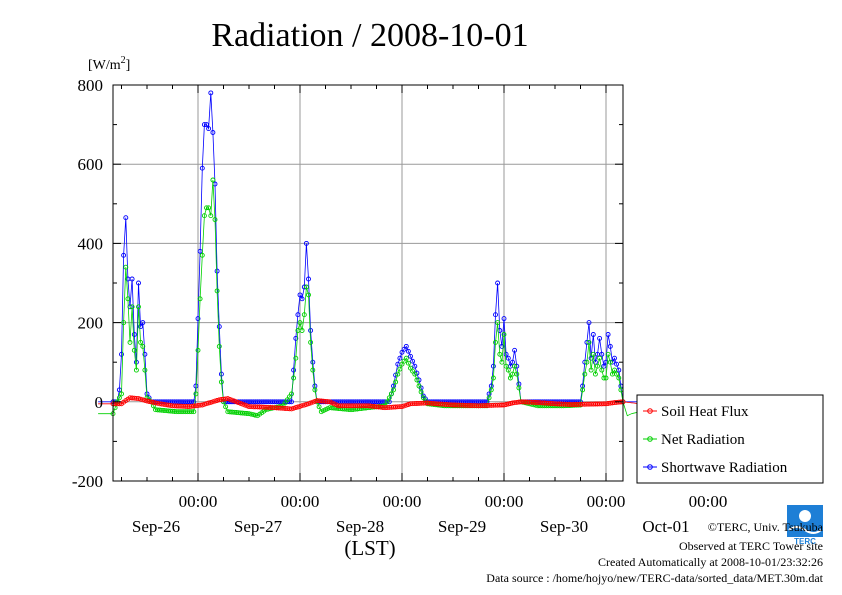 The height and width of the screenshot is (595, 842). What do you see at coordinates (703, 440) in the screenshot?
I see `legend-label: Net Radiation` at bounding box center [703, 440].